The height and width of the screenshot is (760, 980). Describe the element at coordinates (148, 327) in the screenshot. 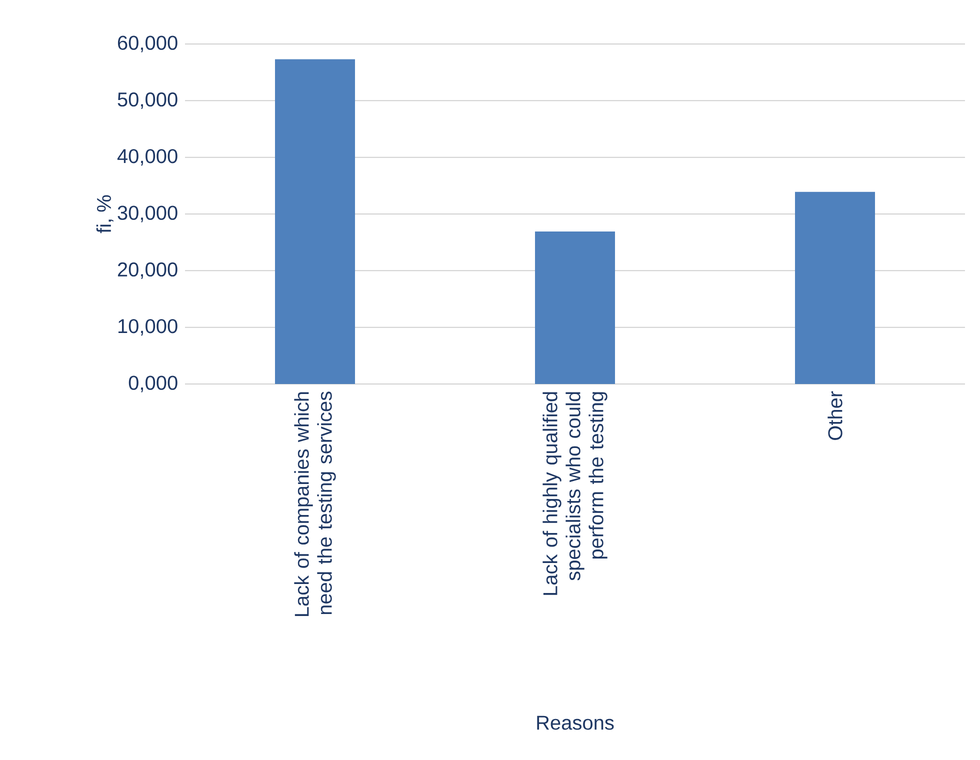

I see `y-tick-label: 10,000` at that location.